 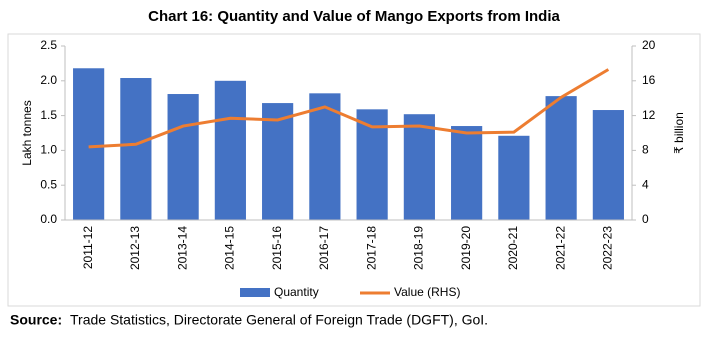 I want to click on x-tick-label: 2018-19, so click(x=419, y=248).